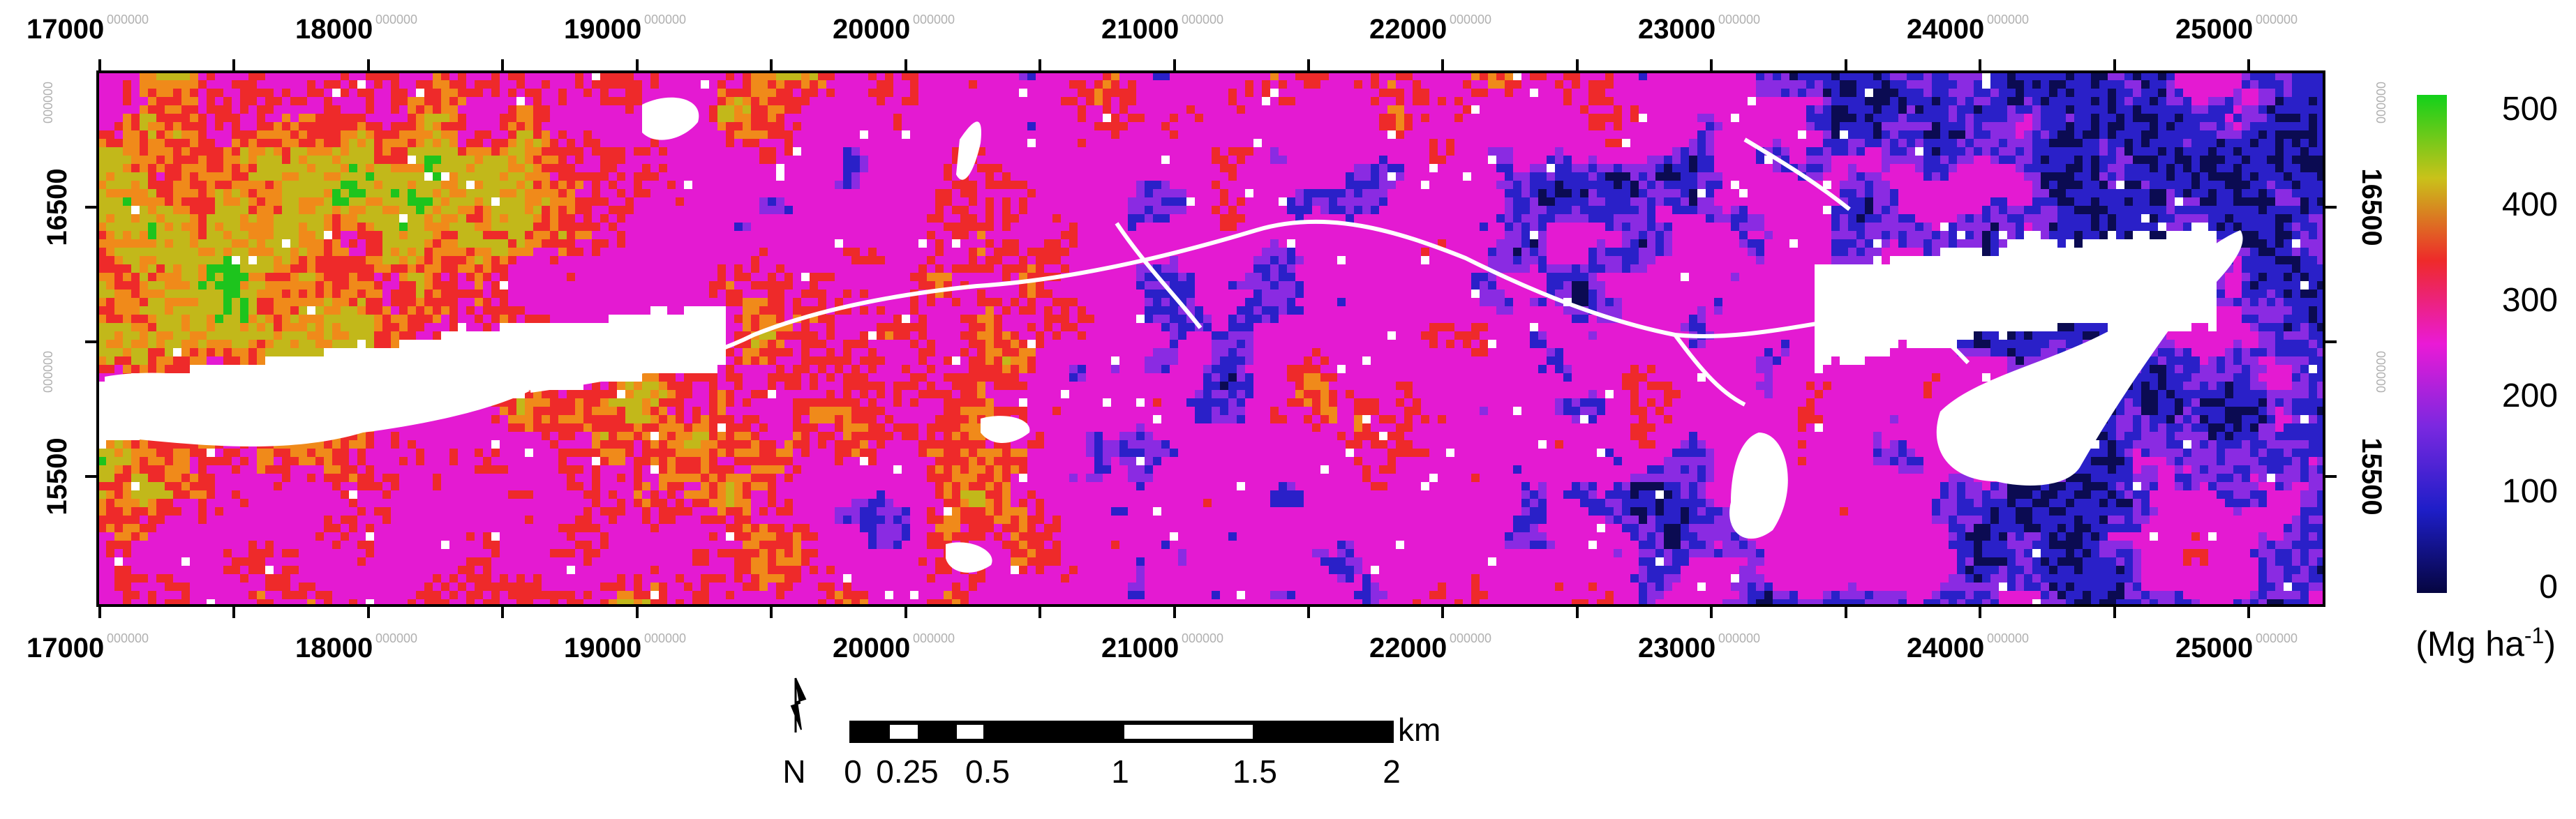 The image size is (2576, 819). Describe the element at coordinates (2214, 30) in the screenshot. I see `x-tick-label-top: 25000` at that location.